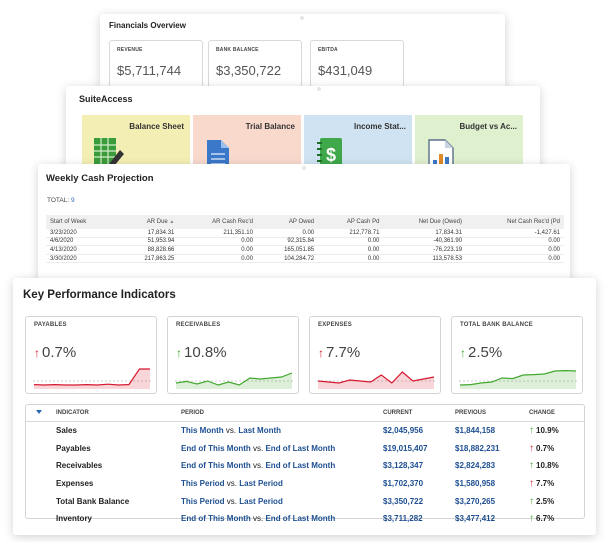 The height and width of the screenshot is (542, 608). What do you see at coordinates (475, 466) in the screenshot?
I see `previous-value: $2,824,283` at bounding box center [475, 466].